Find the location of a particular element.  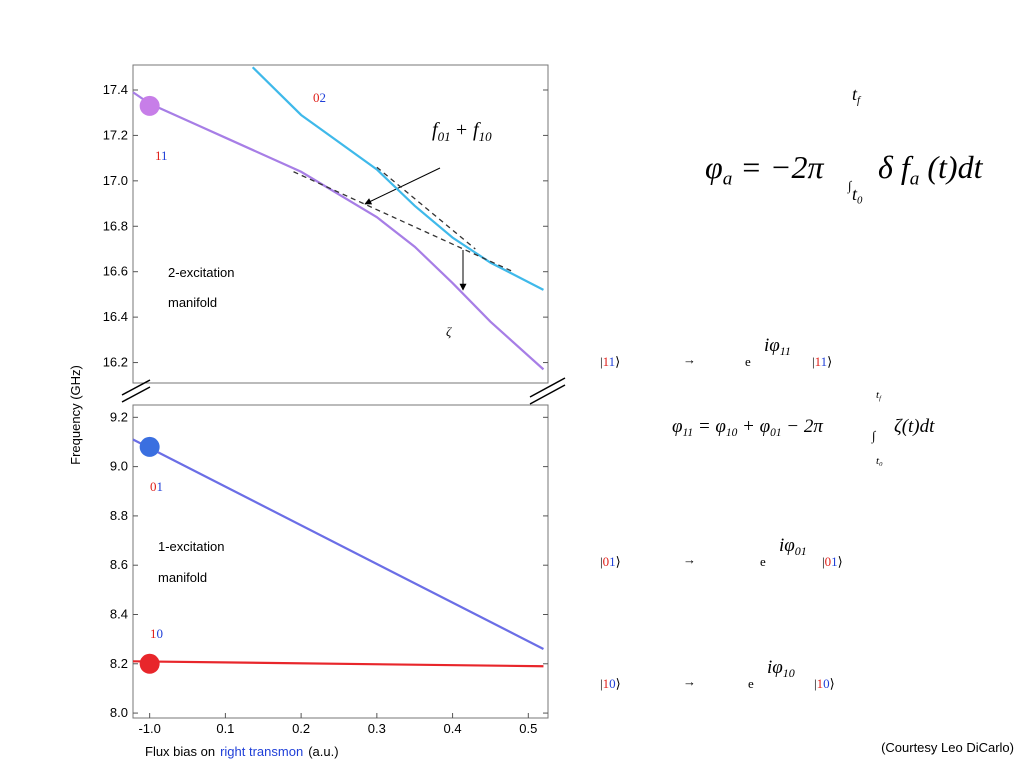

x-tick-label: 0.2 is located at coordinates (301, 728).